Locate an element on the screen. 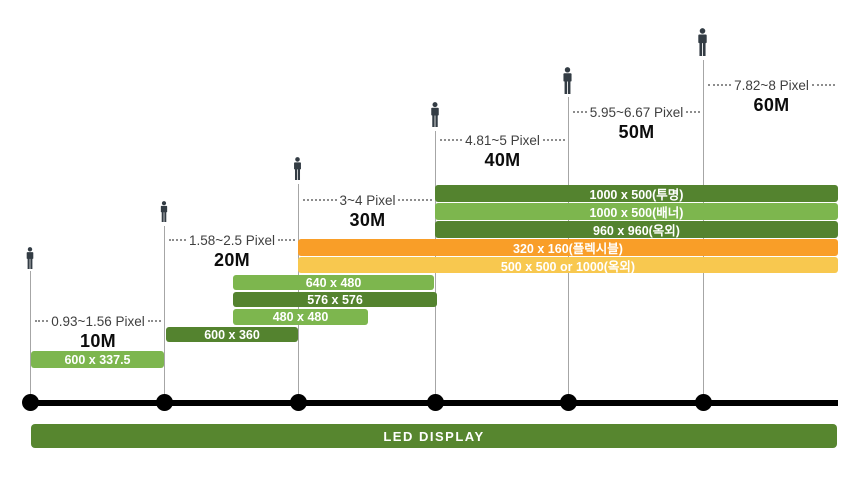  baseline-dot-30m is located at coordinates (298, 402).